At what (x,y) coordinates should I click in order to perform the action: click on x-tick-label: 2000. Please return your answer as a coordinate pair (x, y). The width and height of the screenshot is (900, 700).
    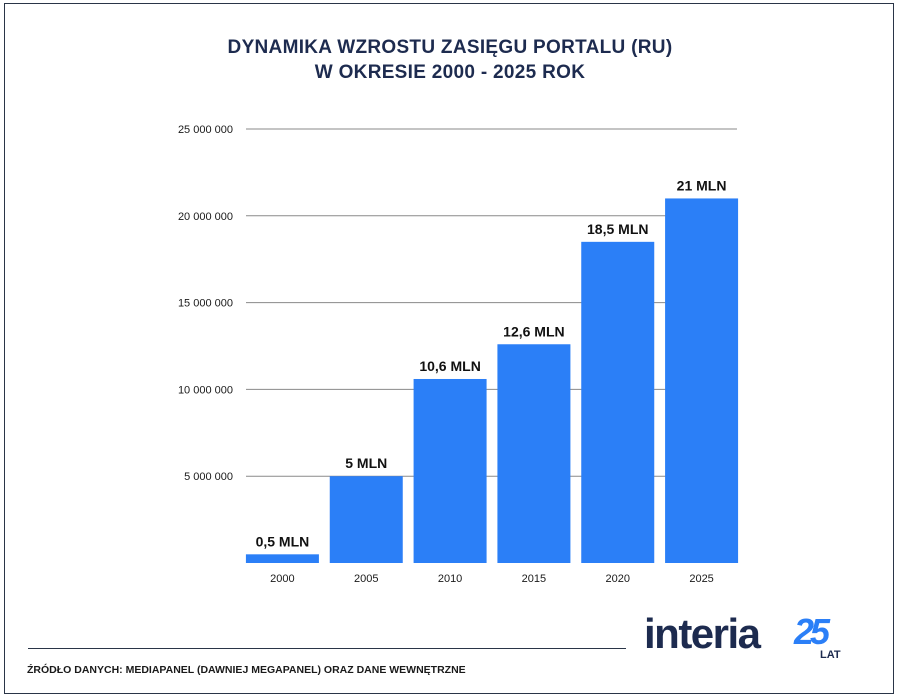
    Looking at the image, I should click on (282, 579).